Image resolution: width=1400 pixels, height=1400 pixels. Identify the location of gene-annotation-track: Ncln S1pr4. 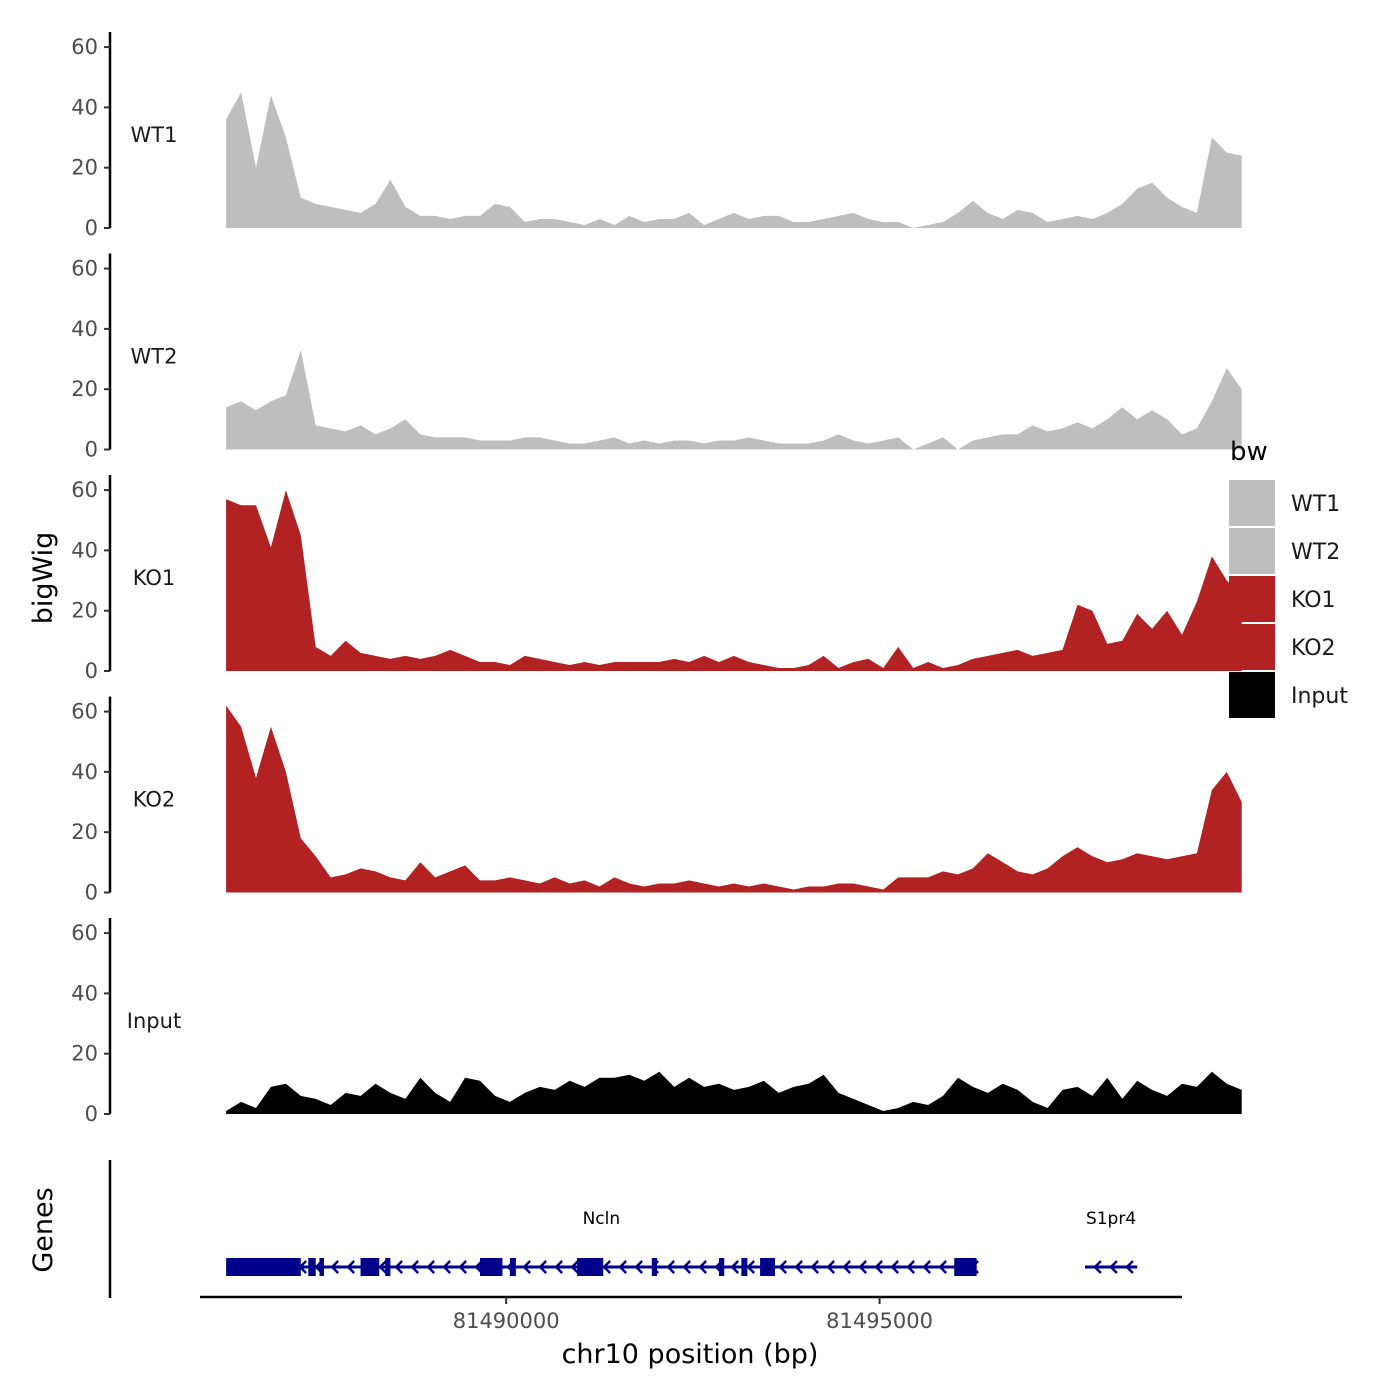
(623, 1229).